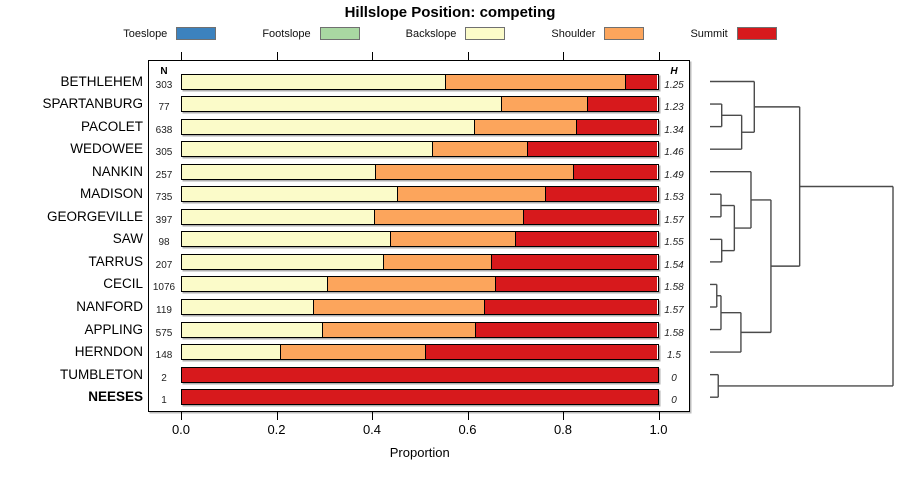  Describe the element at coordinates (674, 71) in the screenshot. I see `h-column-header: H` at that location.